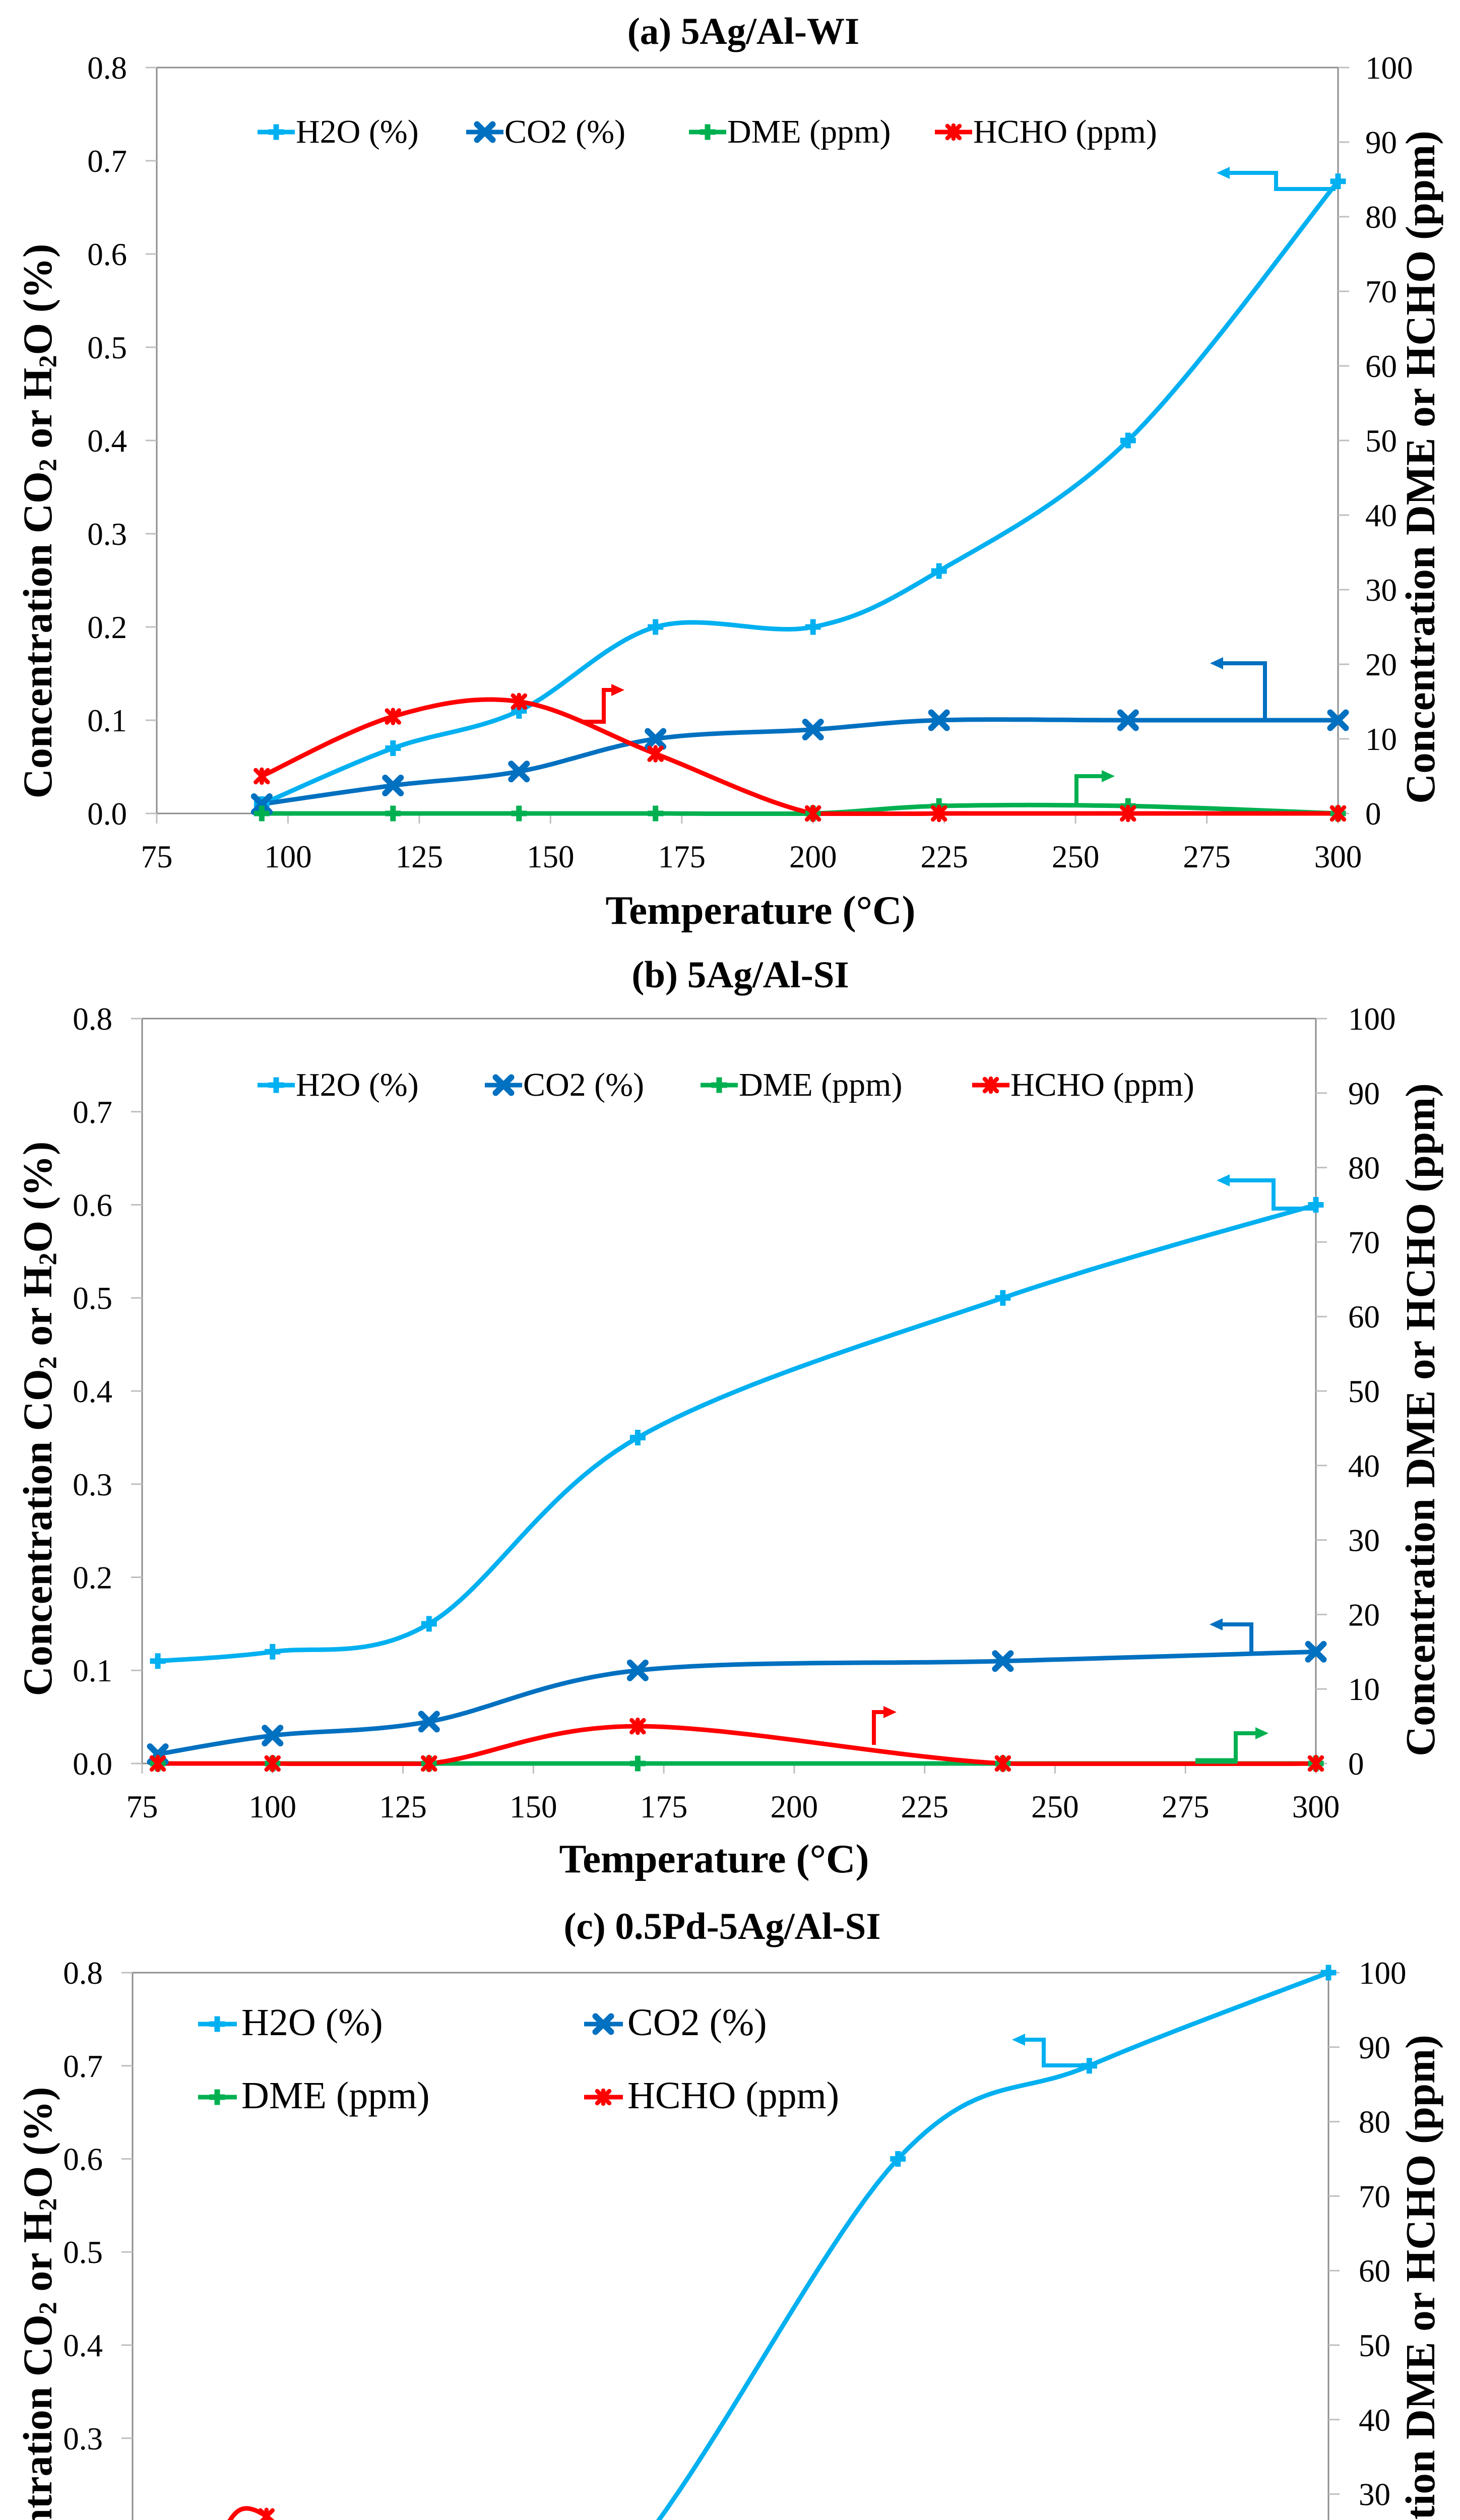 The width and height of the screenshot is (1460, 2520). Describe the element at coordinates (740, 975) in the screenshot. I see `svg-text: (b) 5Ag/Al-SI` at that location.